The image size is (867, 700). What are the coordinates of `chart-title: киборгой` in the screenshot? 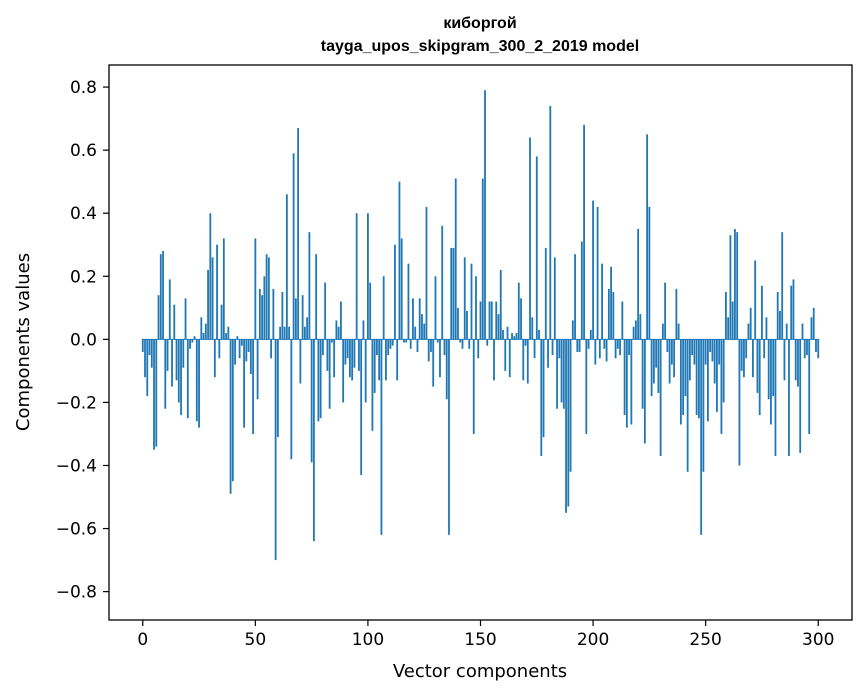 It's located at (479, 23).